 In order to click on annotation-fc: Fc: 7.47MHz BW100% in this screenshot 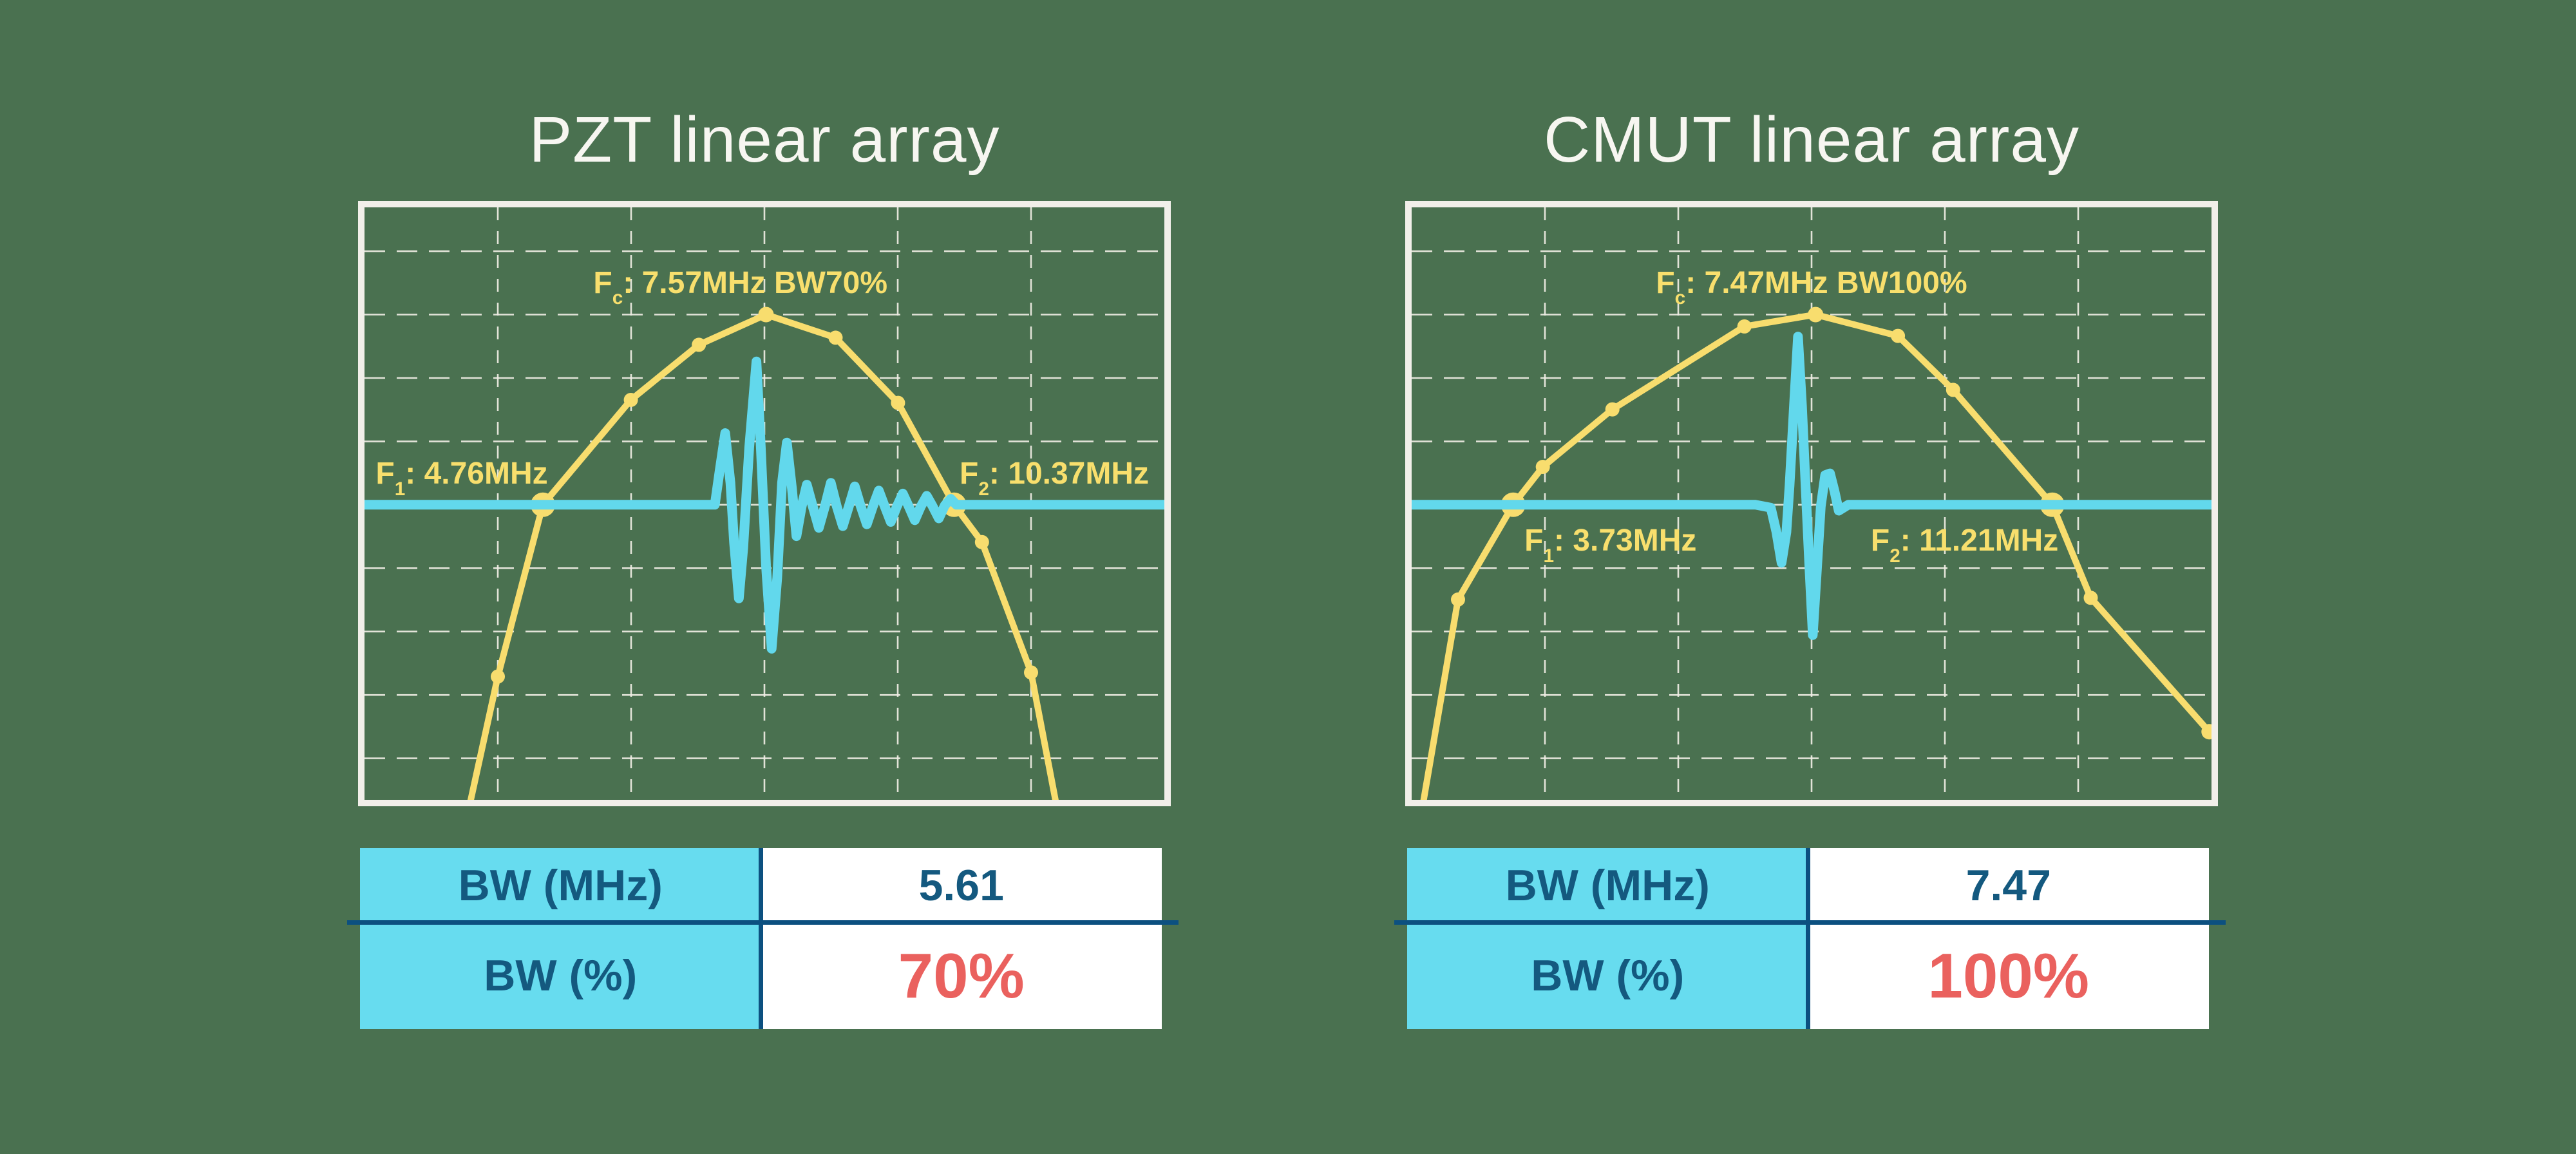, I will do `click(1812, 287)`.